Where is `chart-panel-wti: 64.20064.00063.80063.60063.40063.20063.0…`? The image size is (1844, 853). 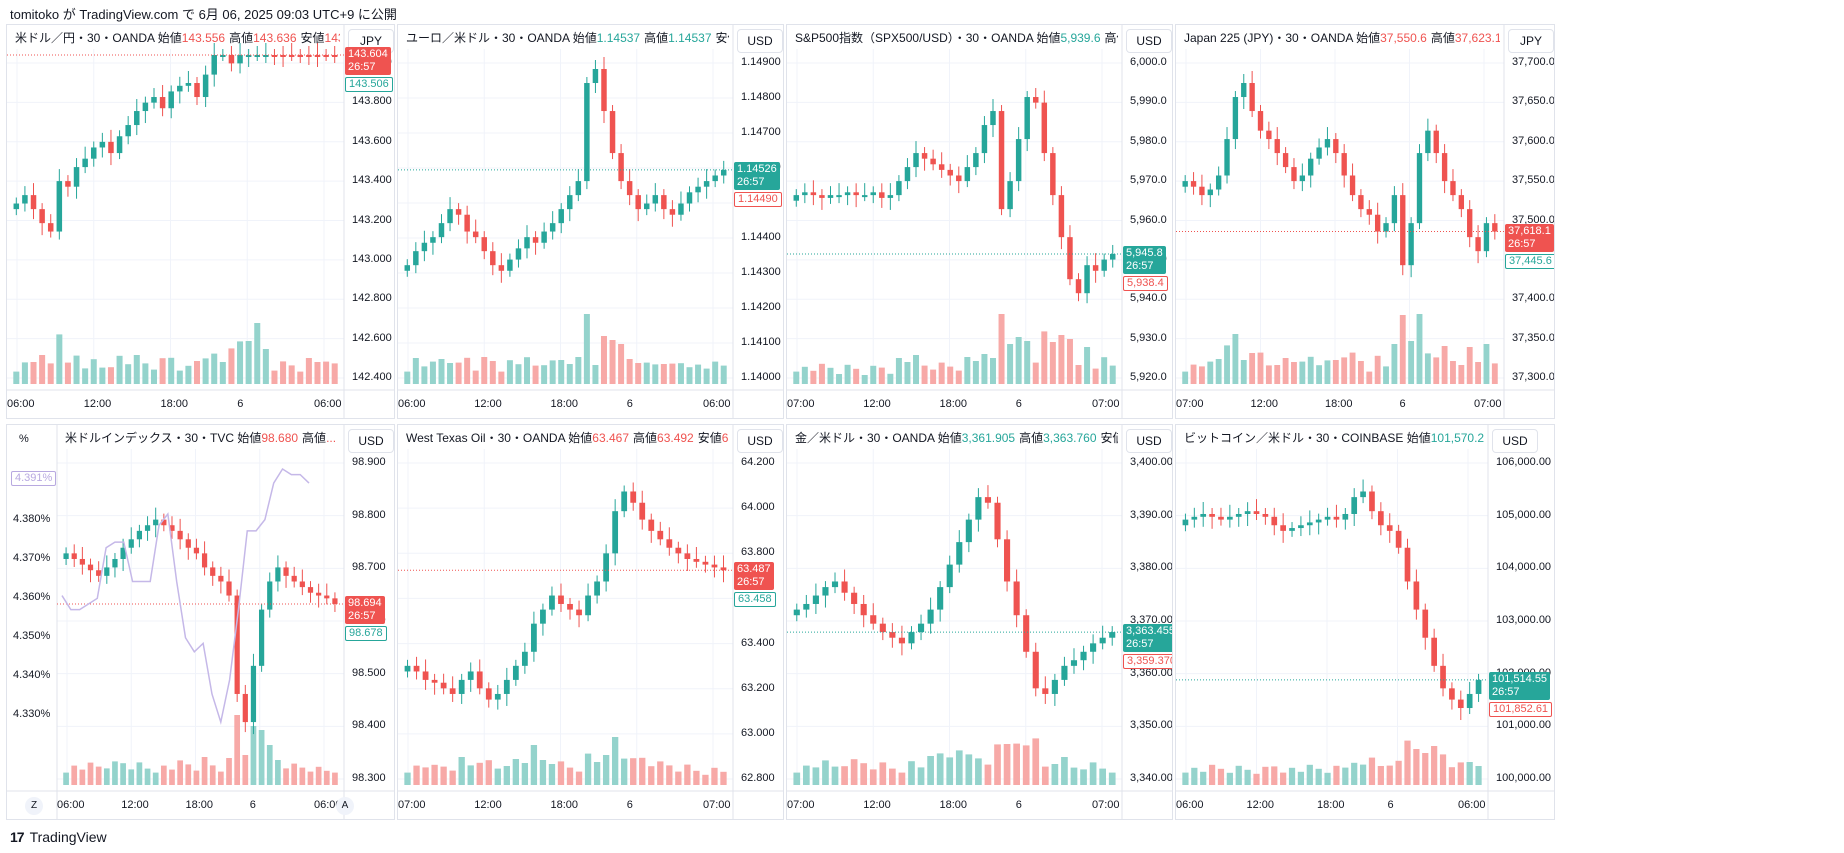
chart-panel-wti: 64.20064.00063.80063.60063.40063.20063.0… is located at coordinates (590, 622).